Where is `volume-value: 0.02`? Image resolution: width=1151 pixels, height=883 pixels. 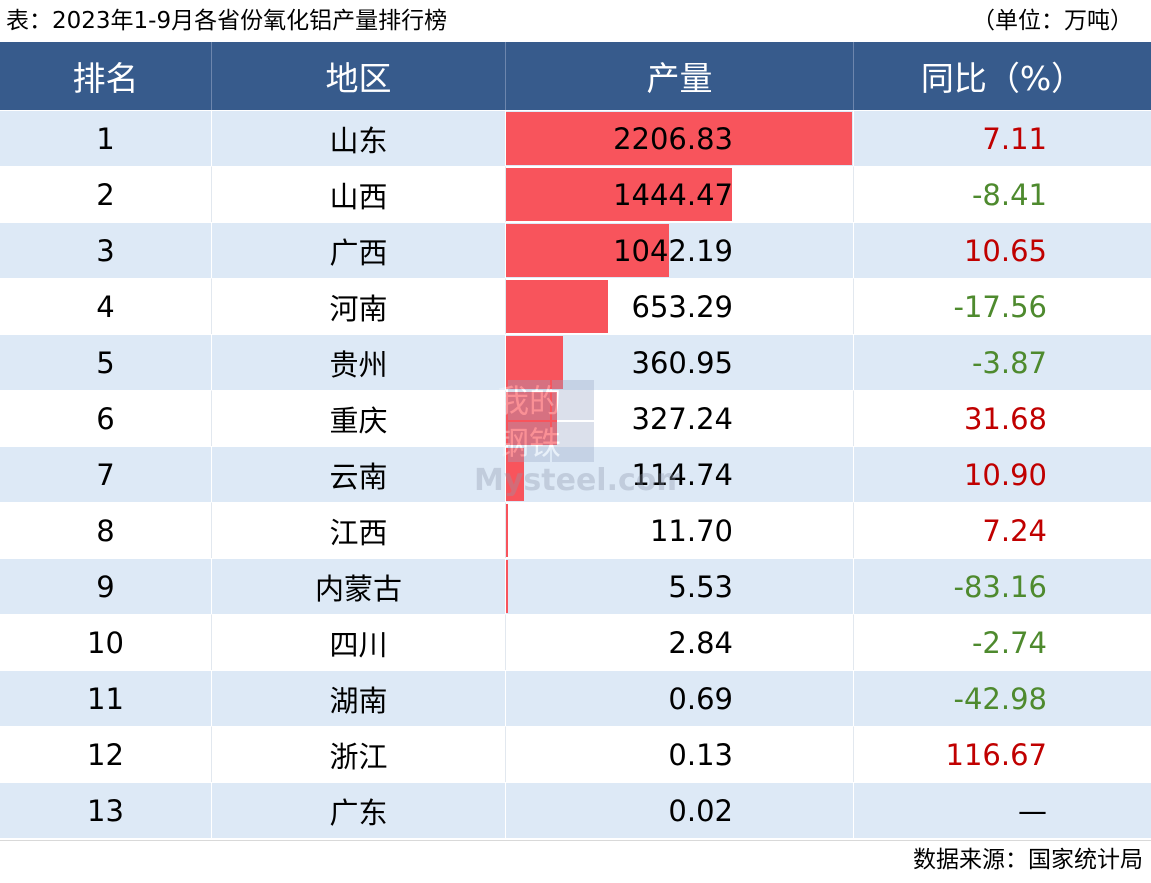
volume-value: 0.02 is located at coordinates (700, 810).